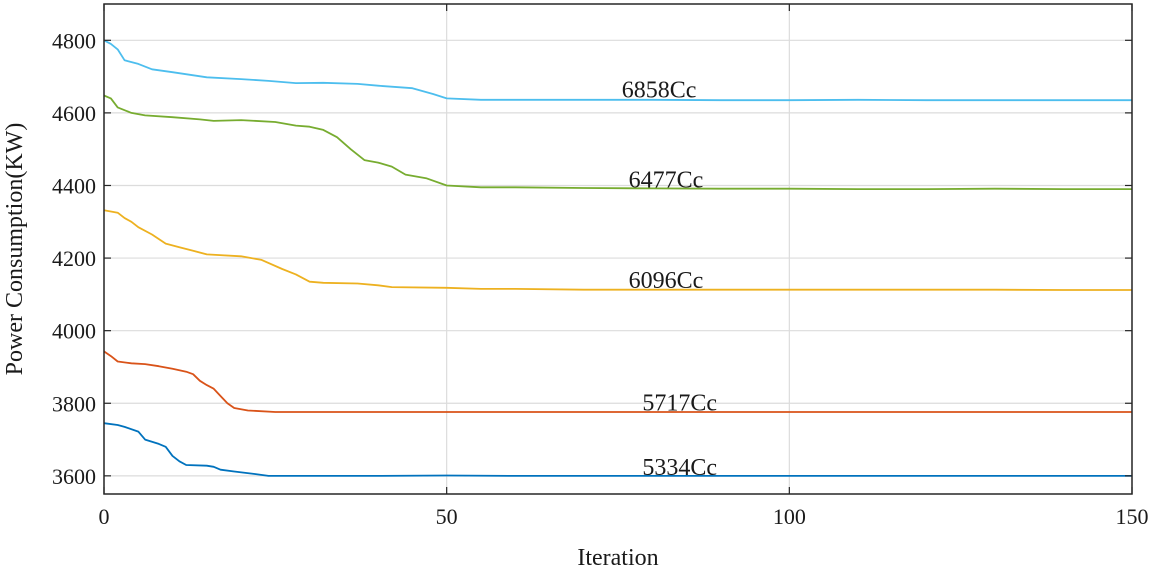 This screenshot has height=570, width=1156. Describe the element at coordinates (74, 403) in the screenshot. I see `y-tick-label: 3800` at that location.